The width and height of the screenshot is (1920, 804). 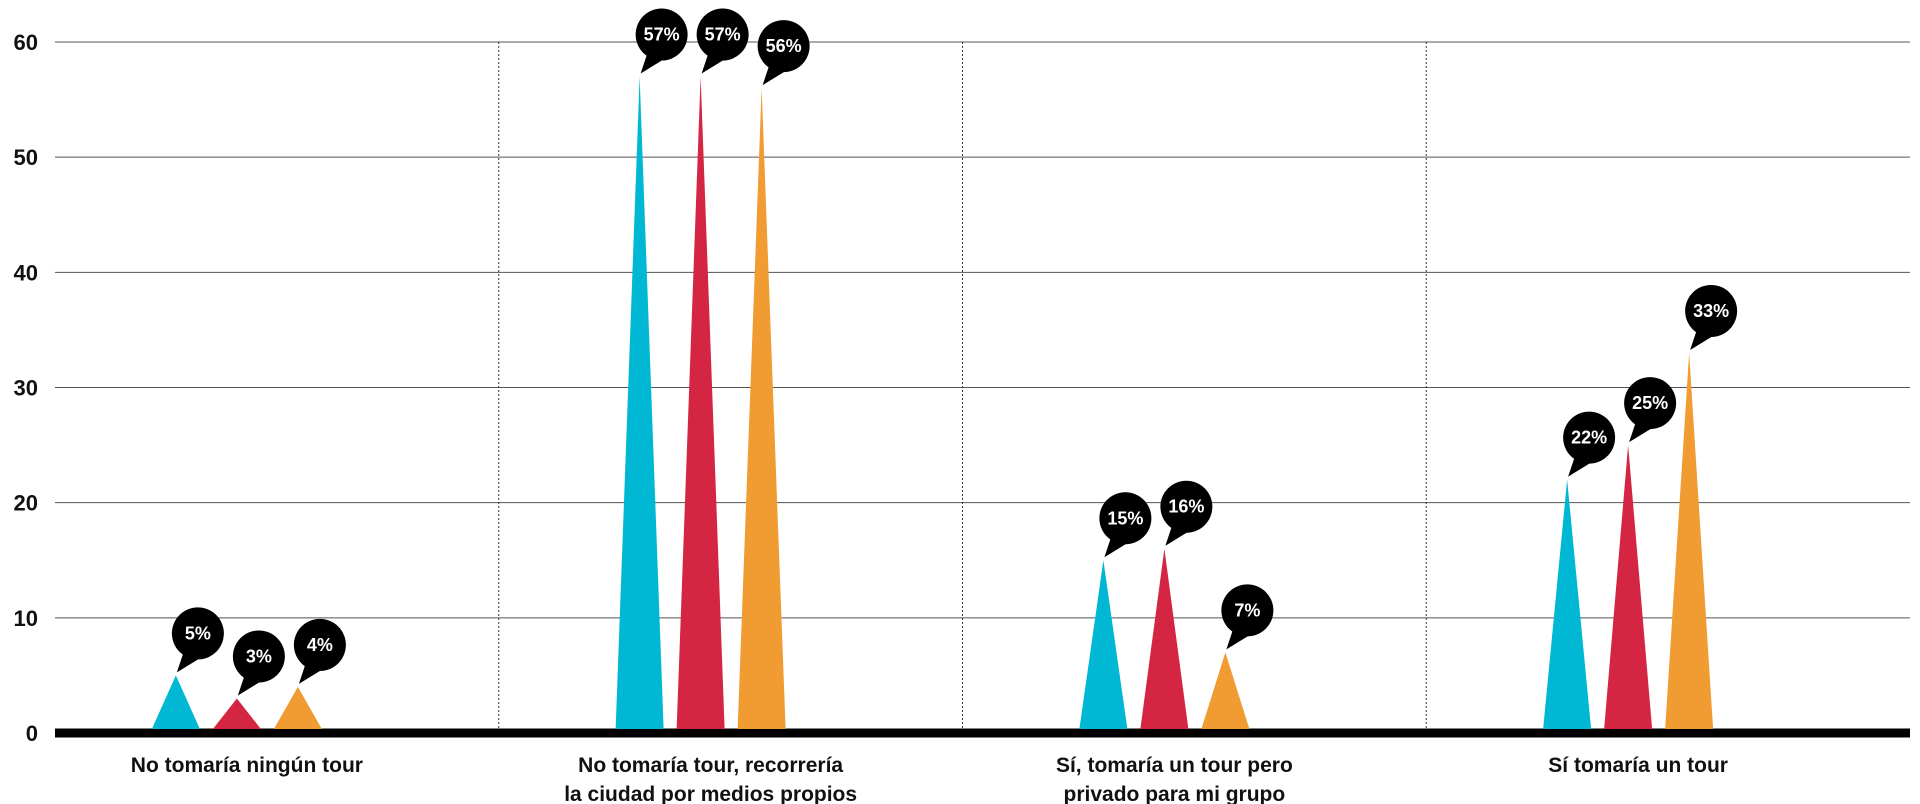 I want to click on x-category-label: la ciudad por medios propios, so click(x=710, y=793).